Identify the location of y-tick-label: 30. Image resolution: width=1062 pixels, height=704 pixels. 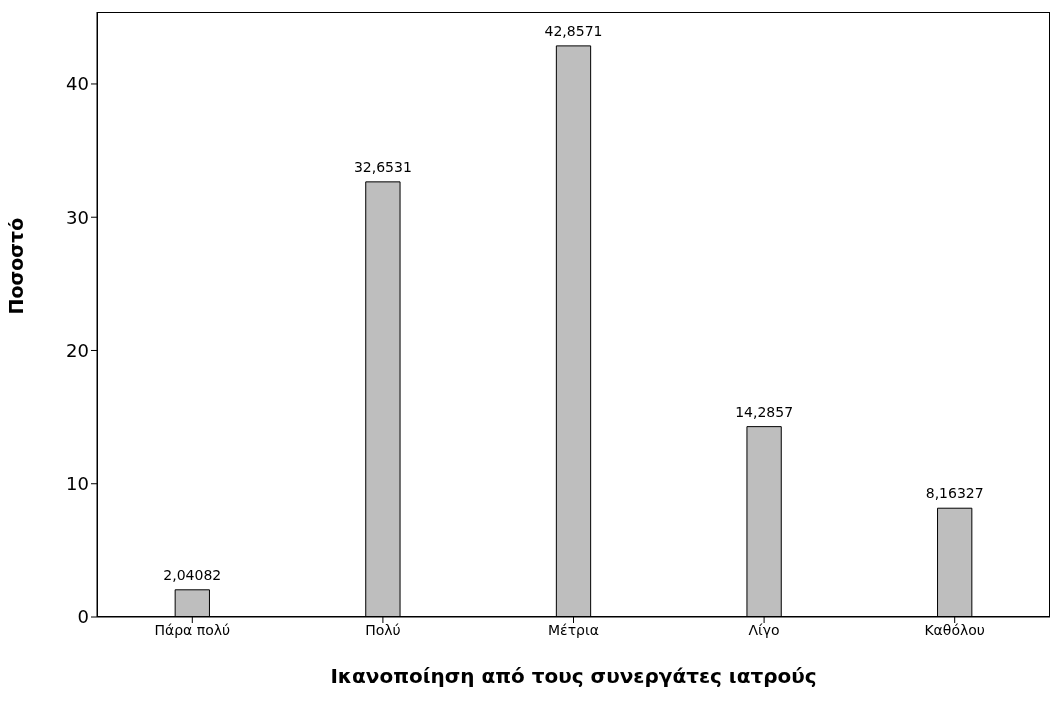
(77, 217).